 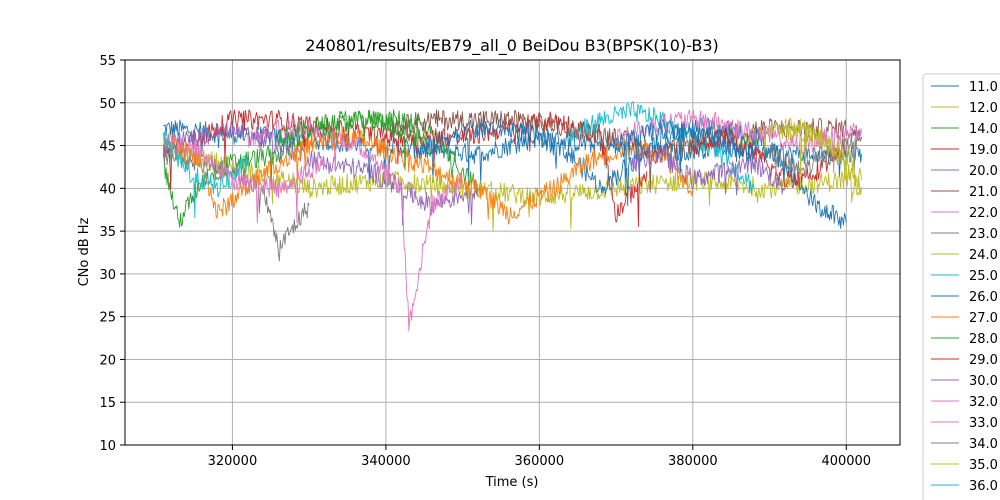 I want to click on y-tick-label: 15, so click(x=107, y=403).